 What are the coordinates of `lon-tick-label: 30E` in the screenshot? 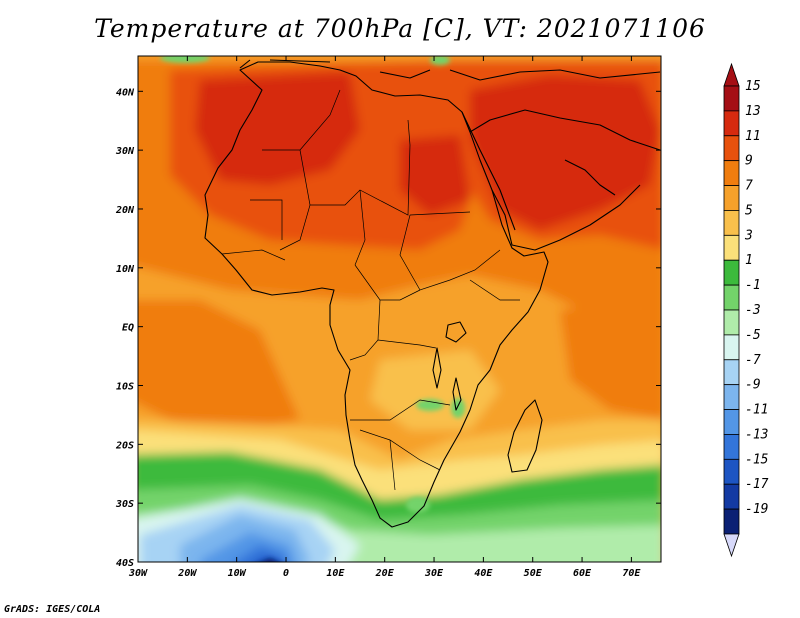 It's located at (434, 573).